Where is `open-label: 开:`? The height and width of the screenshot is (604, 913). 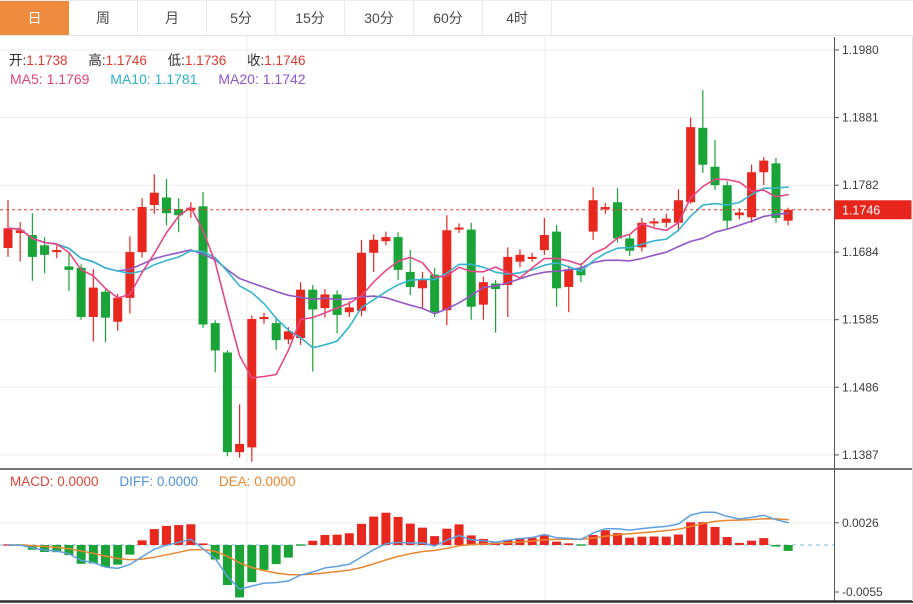 open-label: 开: is located at coordinates (18, 60).